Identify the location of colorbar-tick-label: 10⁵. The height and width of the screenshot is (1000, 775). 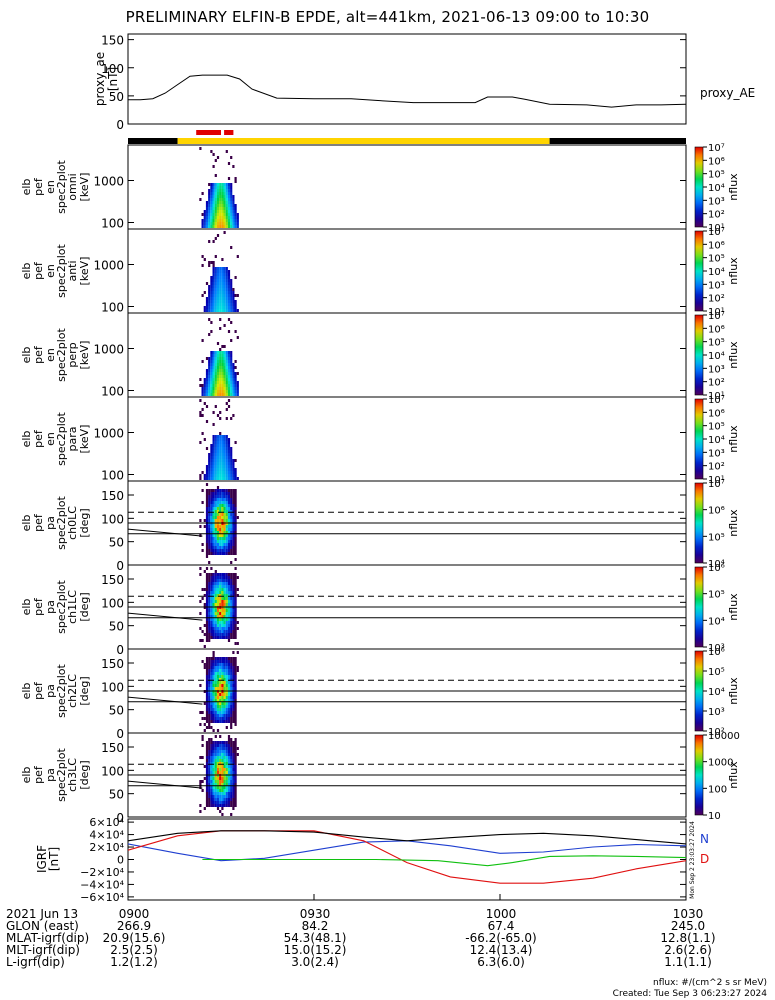
(716, 175).